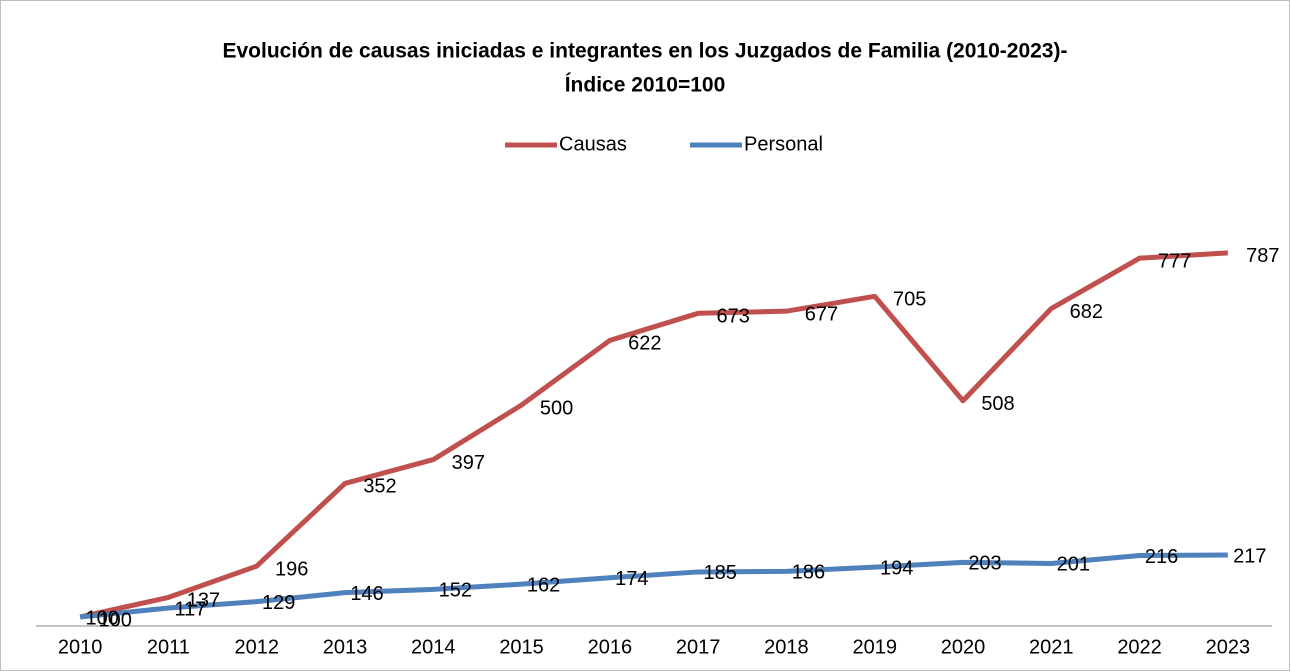 This screenshot has width=1291, height=672. I want to click on data-label: 174, so click(631, 579).